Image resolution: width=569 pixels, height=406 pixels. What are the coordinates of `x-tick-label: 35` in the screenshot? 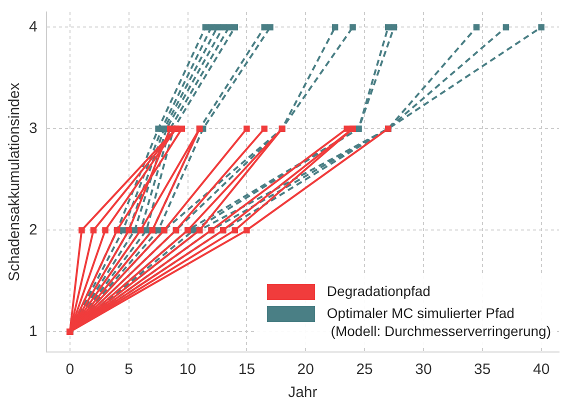 It's located at (482, 369).